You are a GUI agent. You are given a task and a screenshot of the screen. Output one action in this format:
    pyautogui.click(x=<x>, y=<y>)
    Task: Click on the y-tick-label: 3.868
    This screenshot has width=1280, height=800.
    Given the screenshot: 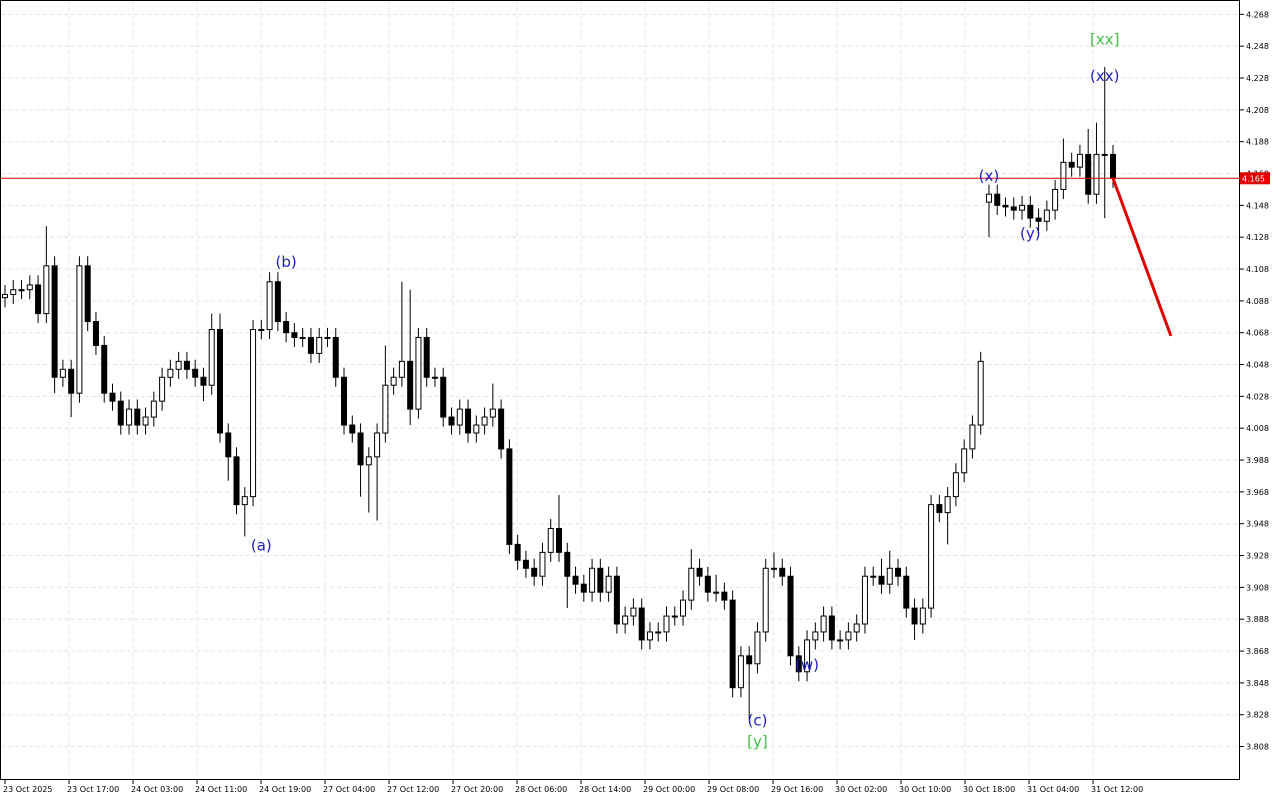 What is the action you would take?
    pyautogui.click(x=1257, y=651)
    